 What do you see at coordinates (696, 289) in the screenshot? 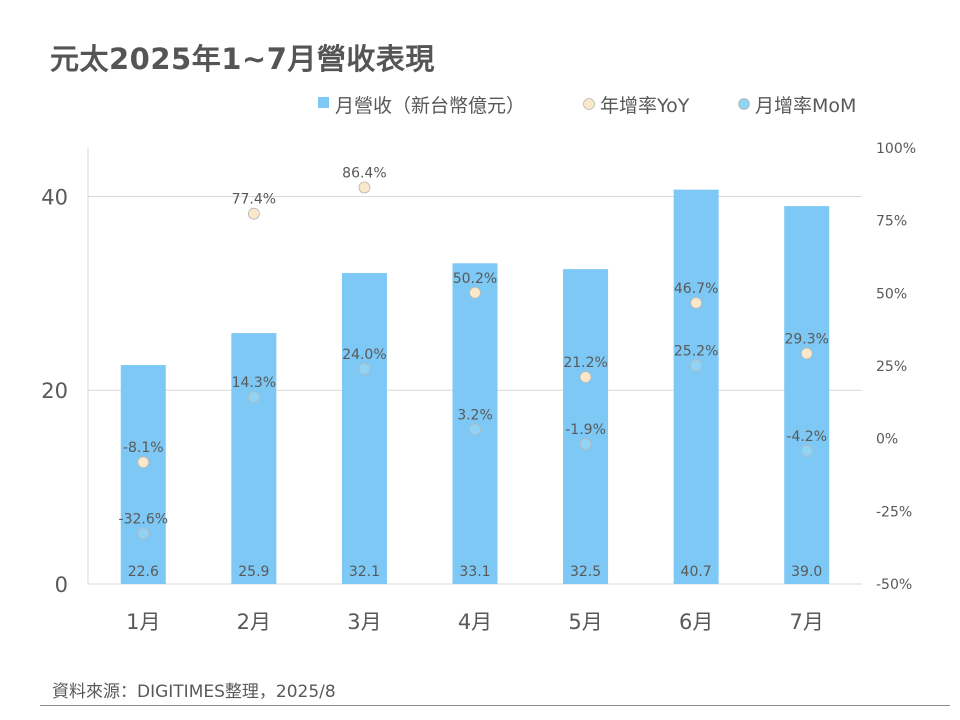
I see `yoy-data-label: 46.7%` at bounding box center [696, 289].